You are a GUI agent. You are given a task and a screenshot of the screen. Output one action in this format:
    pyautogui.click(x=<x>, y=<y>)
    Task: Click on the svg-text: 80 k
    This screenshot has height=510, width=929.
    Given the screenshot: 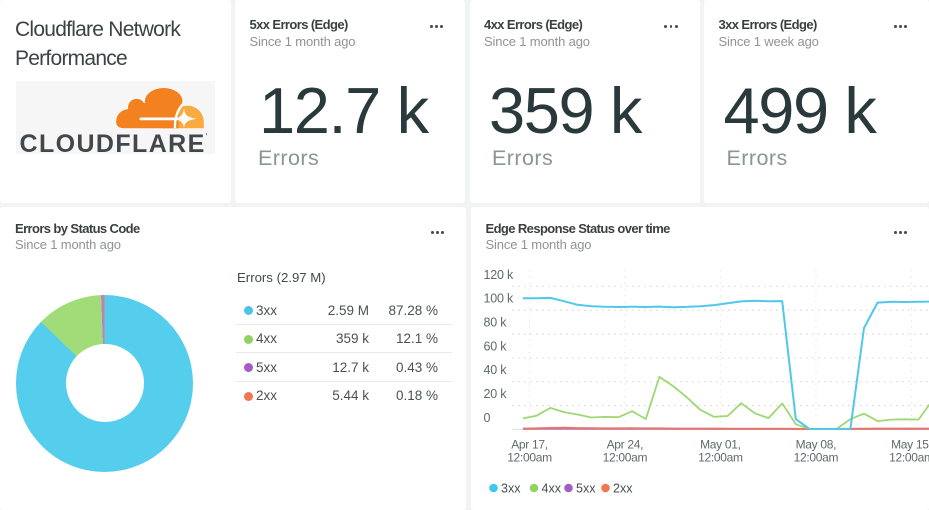 What is the action you would take?
    pyautogui.click(x=495, y=323)
    